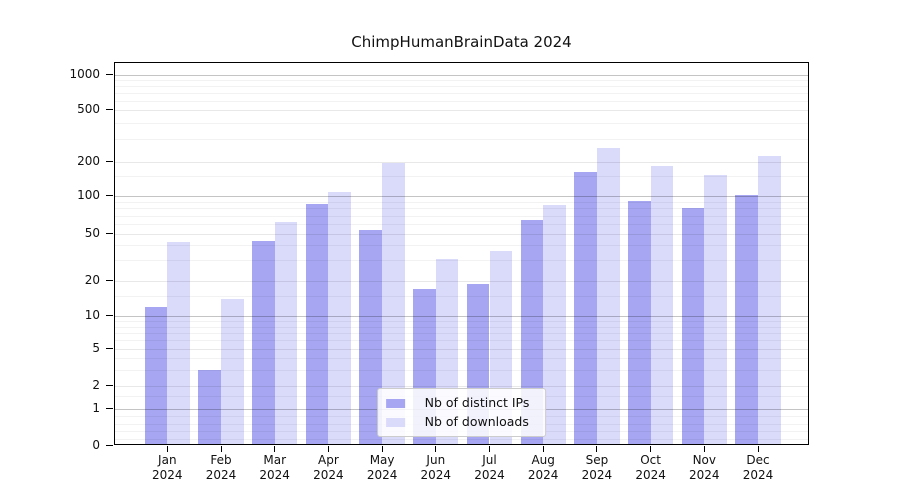 This screenshot has height=500, width=900. I want to click on x-tick-label-jul-2024: Jul 2024, so click(489, 467).